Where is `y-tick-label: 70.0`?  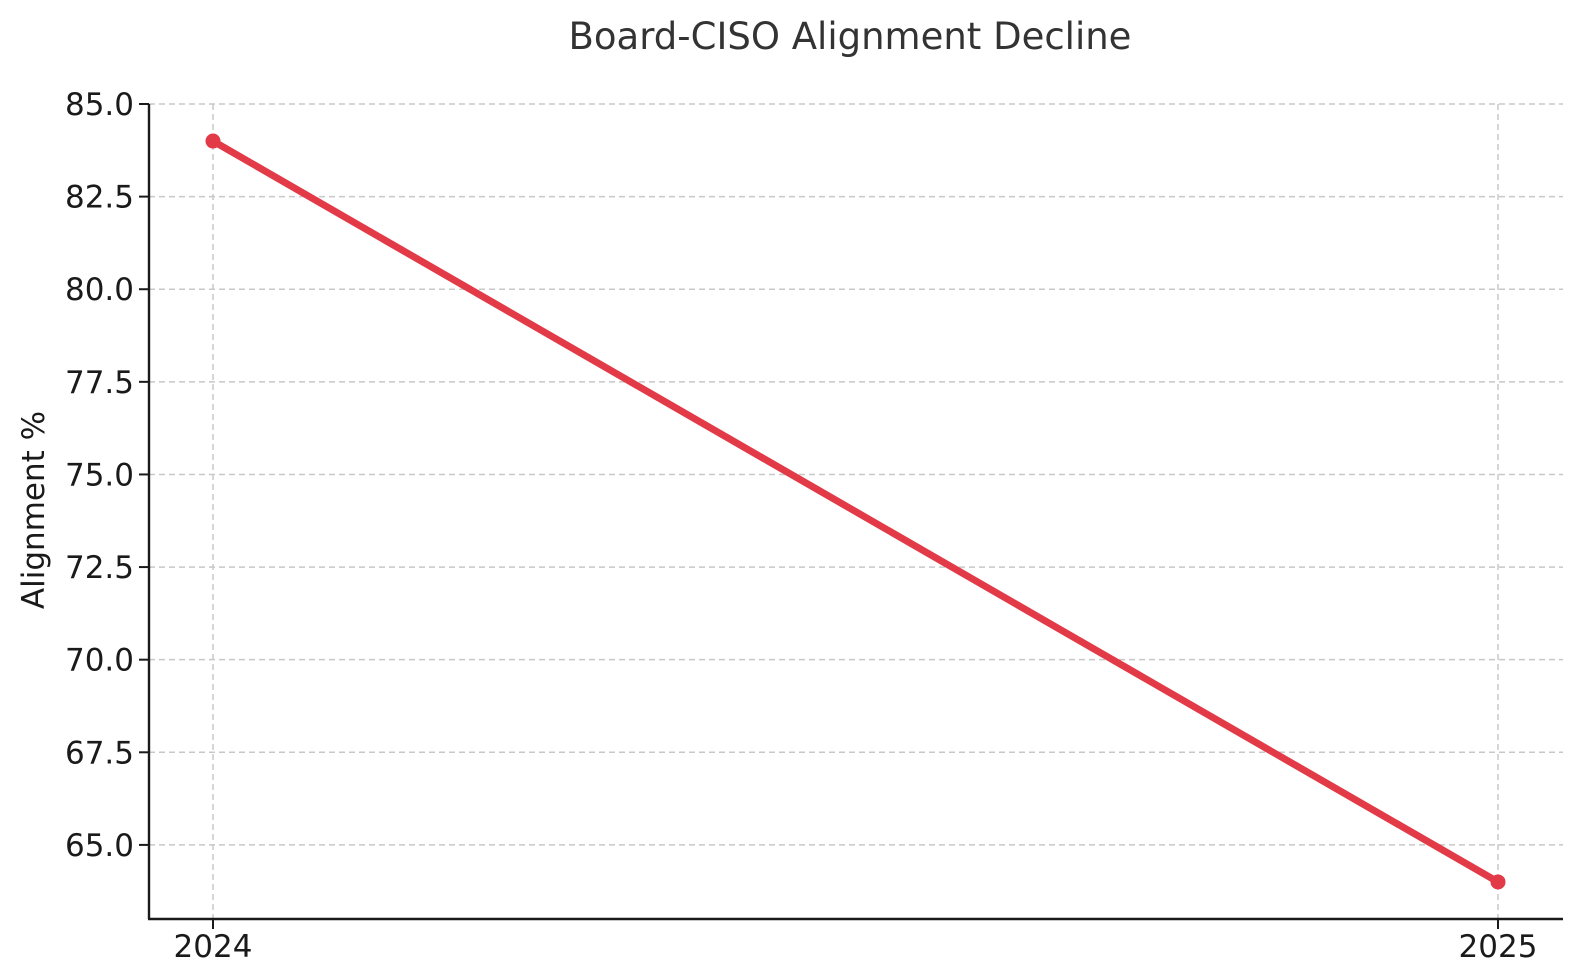
y-tick-label: 70.0 is located at coordinates (99, 661).